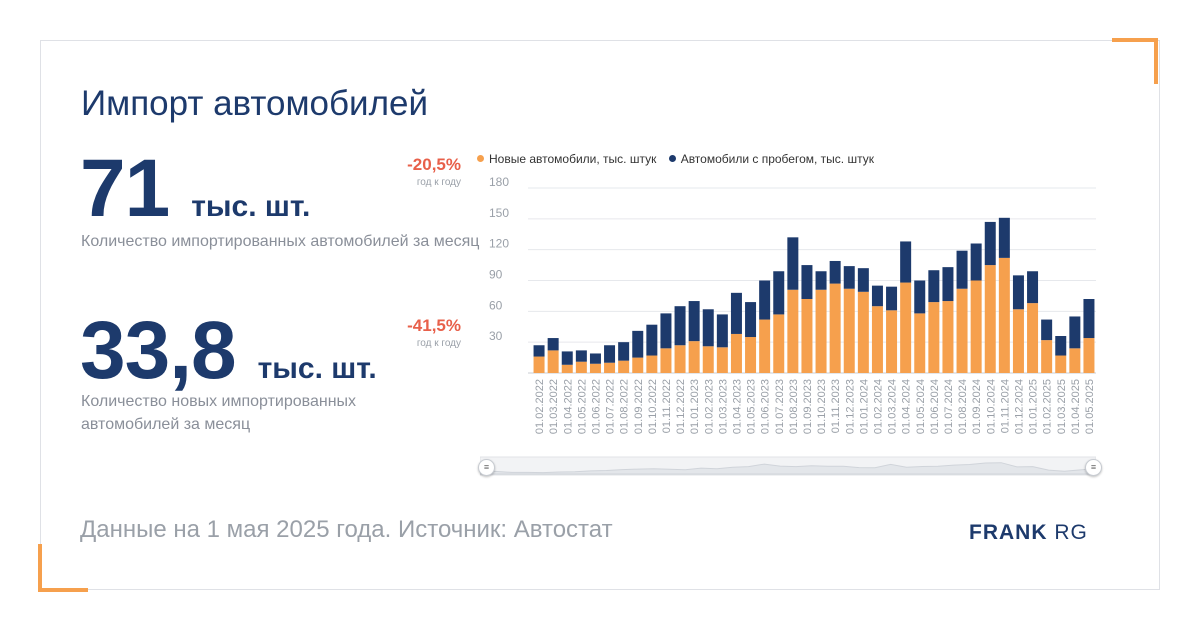 The width and height of the screenshot is (1200, 630). What do you see at coordinates (963, 406) in the screenshot?
I see `x-tick-label: 01.08.2024` at bounding box center [963, 406].